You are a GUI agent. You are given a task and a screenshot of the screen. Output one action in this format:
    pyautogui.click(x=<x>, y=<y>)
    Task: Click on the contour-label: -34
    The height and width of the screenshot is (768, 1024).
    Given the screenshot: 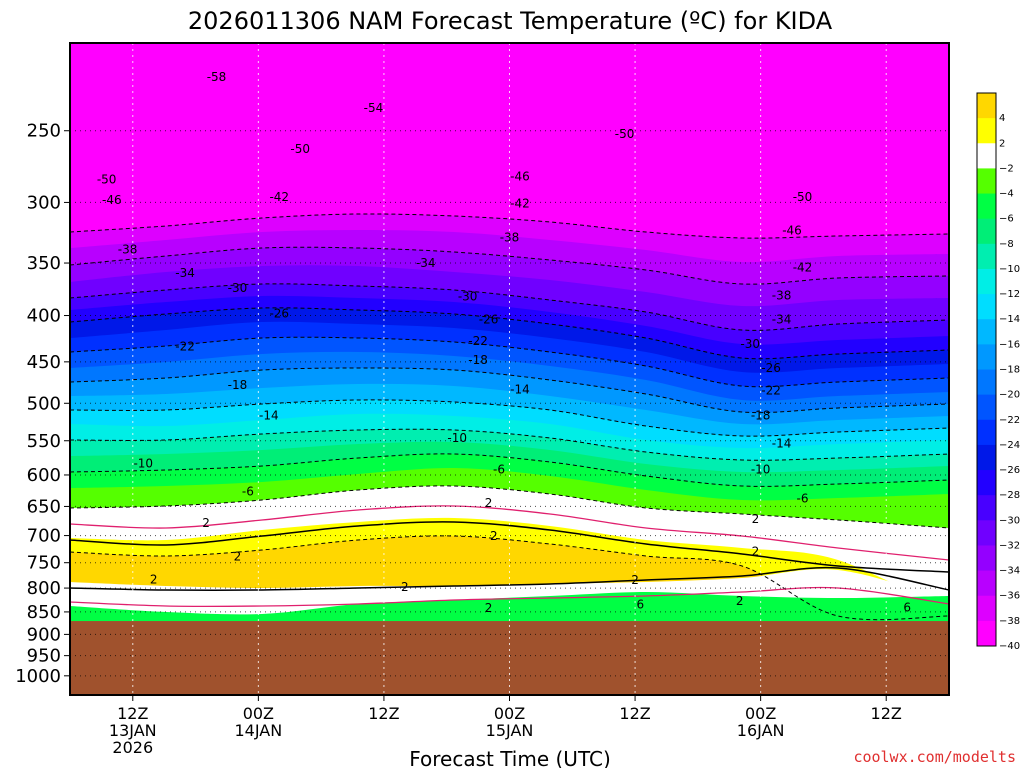 What is the action you would take?
    pyautogui.click(x=782, y=319)
    